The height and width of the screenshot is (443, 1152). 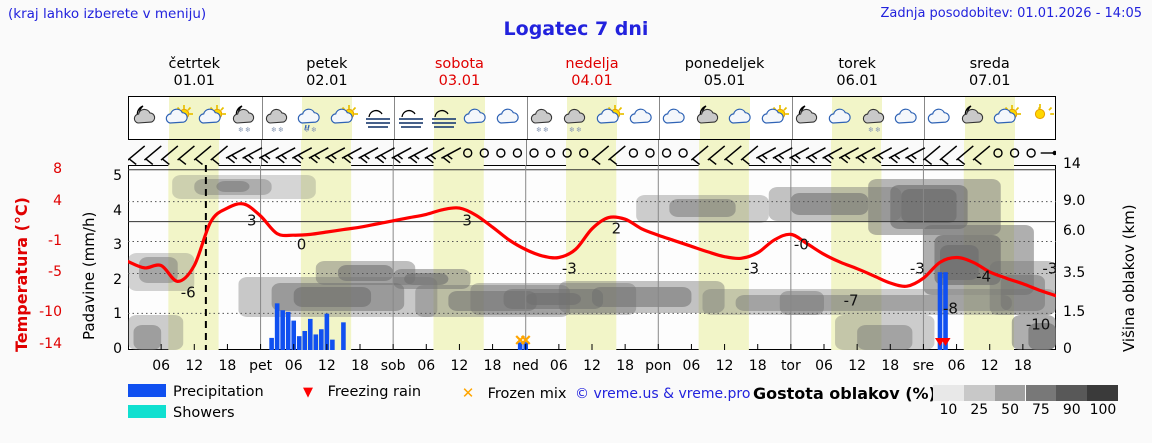 What do you see at coordinates (725, 73) in the screenshot?
I see `day-header-5: ponedeljek 05.01` at bounding box center [725, 73].